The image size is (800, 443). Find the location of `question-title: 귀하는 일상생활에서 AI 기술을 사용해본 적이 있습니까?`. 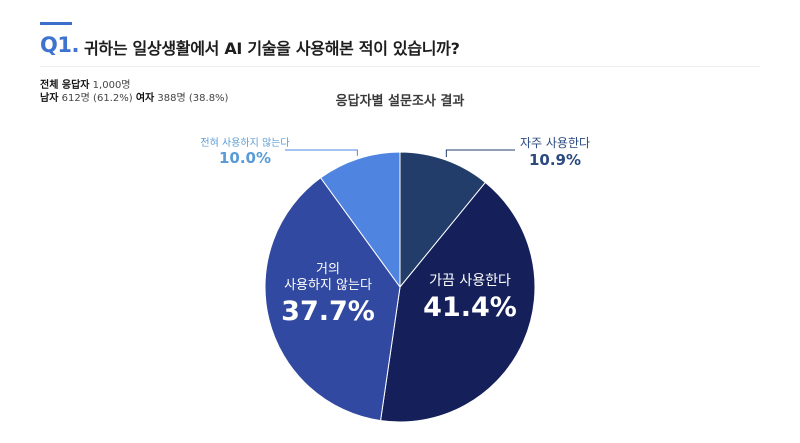

question-title: 귀하는 일상생활에서 AI 기술을 사용해본 적이 있습니까? is located at coordinates (272, 48).